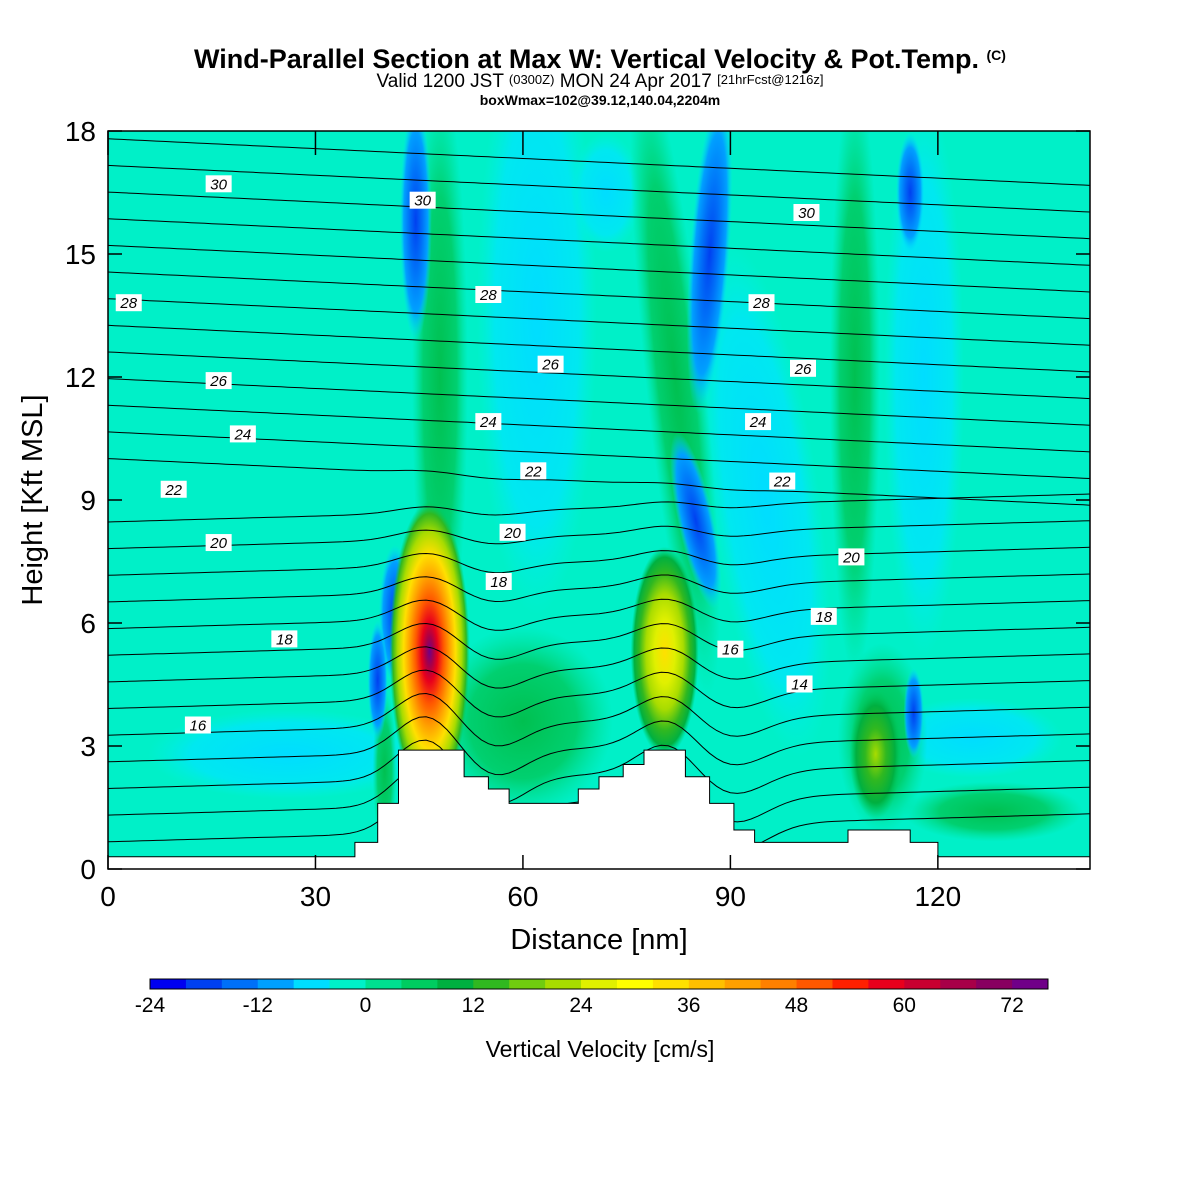  I want to click on x-tick-label: 60, so click(522, 896).